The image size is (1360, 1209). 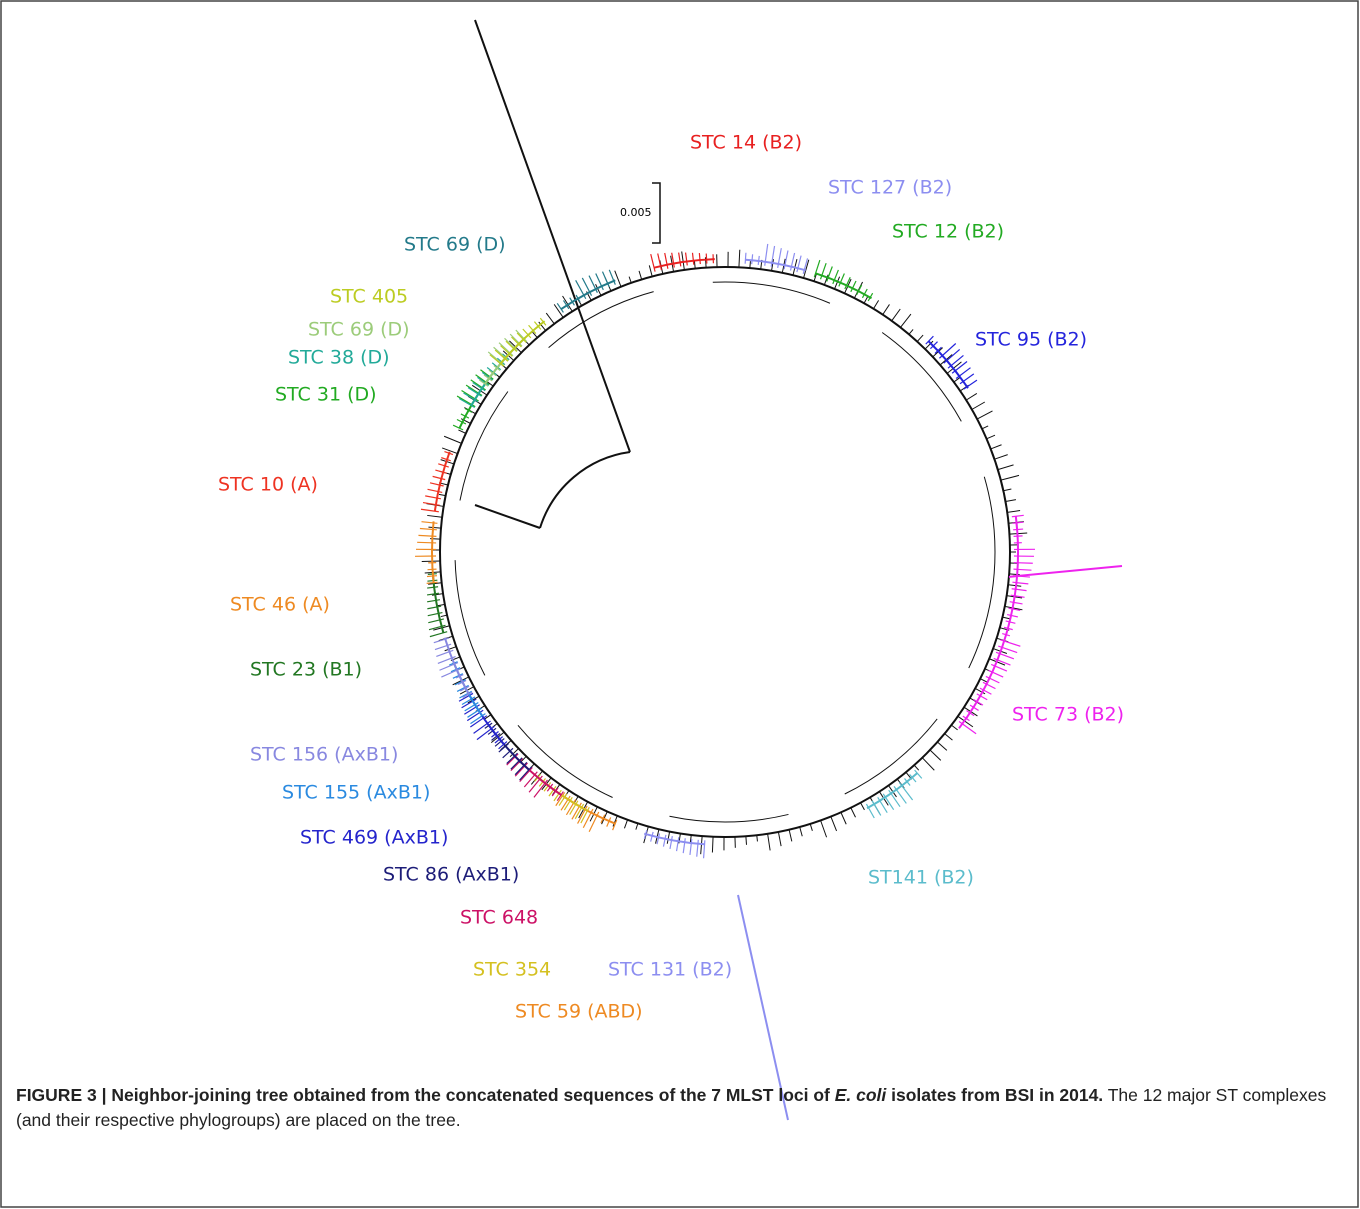 What do you see at coordinates (995, 1095) in the screenshot?
I see `caption-bold: isolates from BSI in 2014.` at bounding box center [995, 1095].